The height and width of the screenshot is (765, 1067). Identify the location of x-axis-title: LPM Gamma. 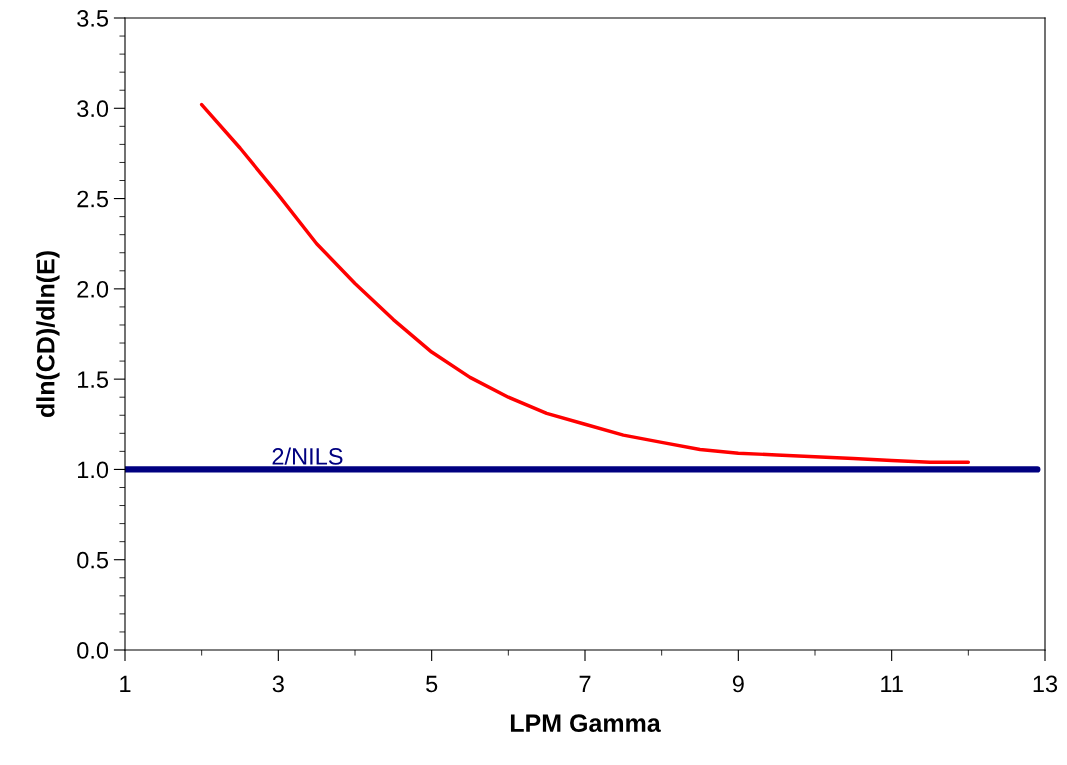
(585, 723).